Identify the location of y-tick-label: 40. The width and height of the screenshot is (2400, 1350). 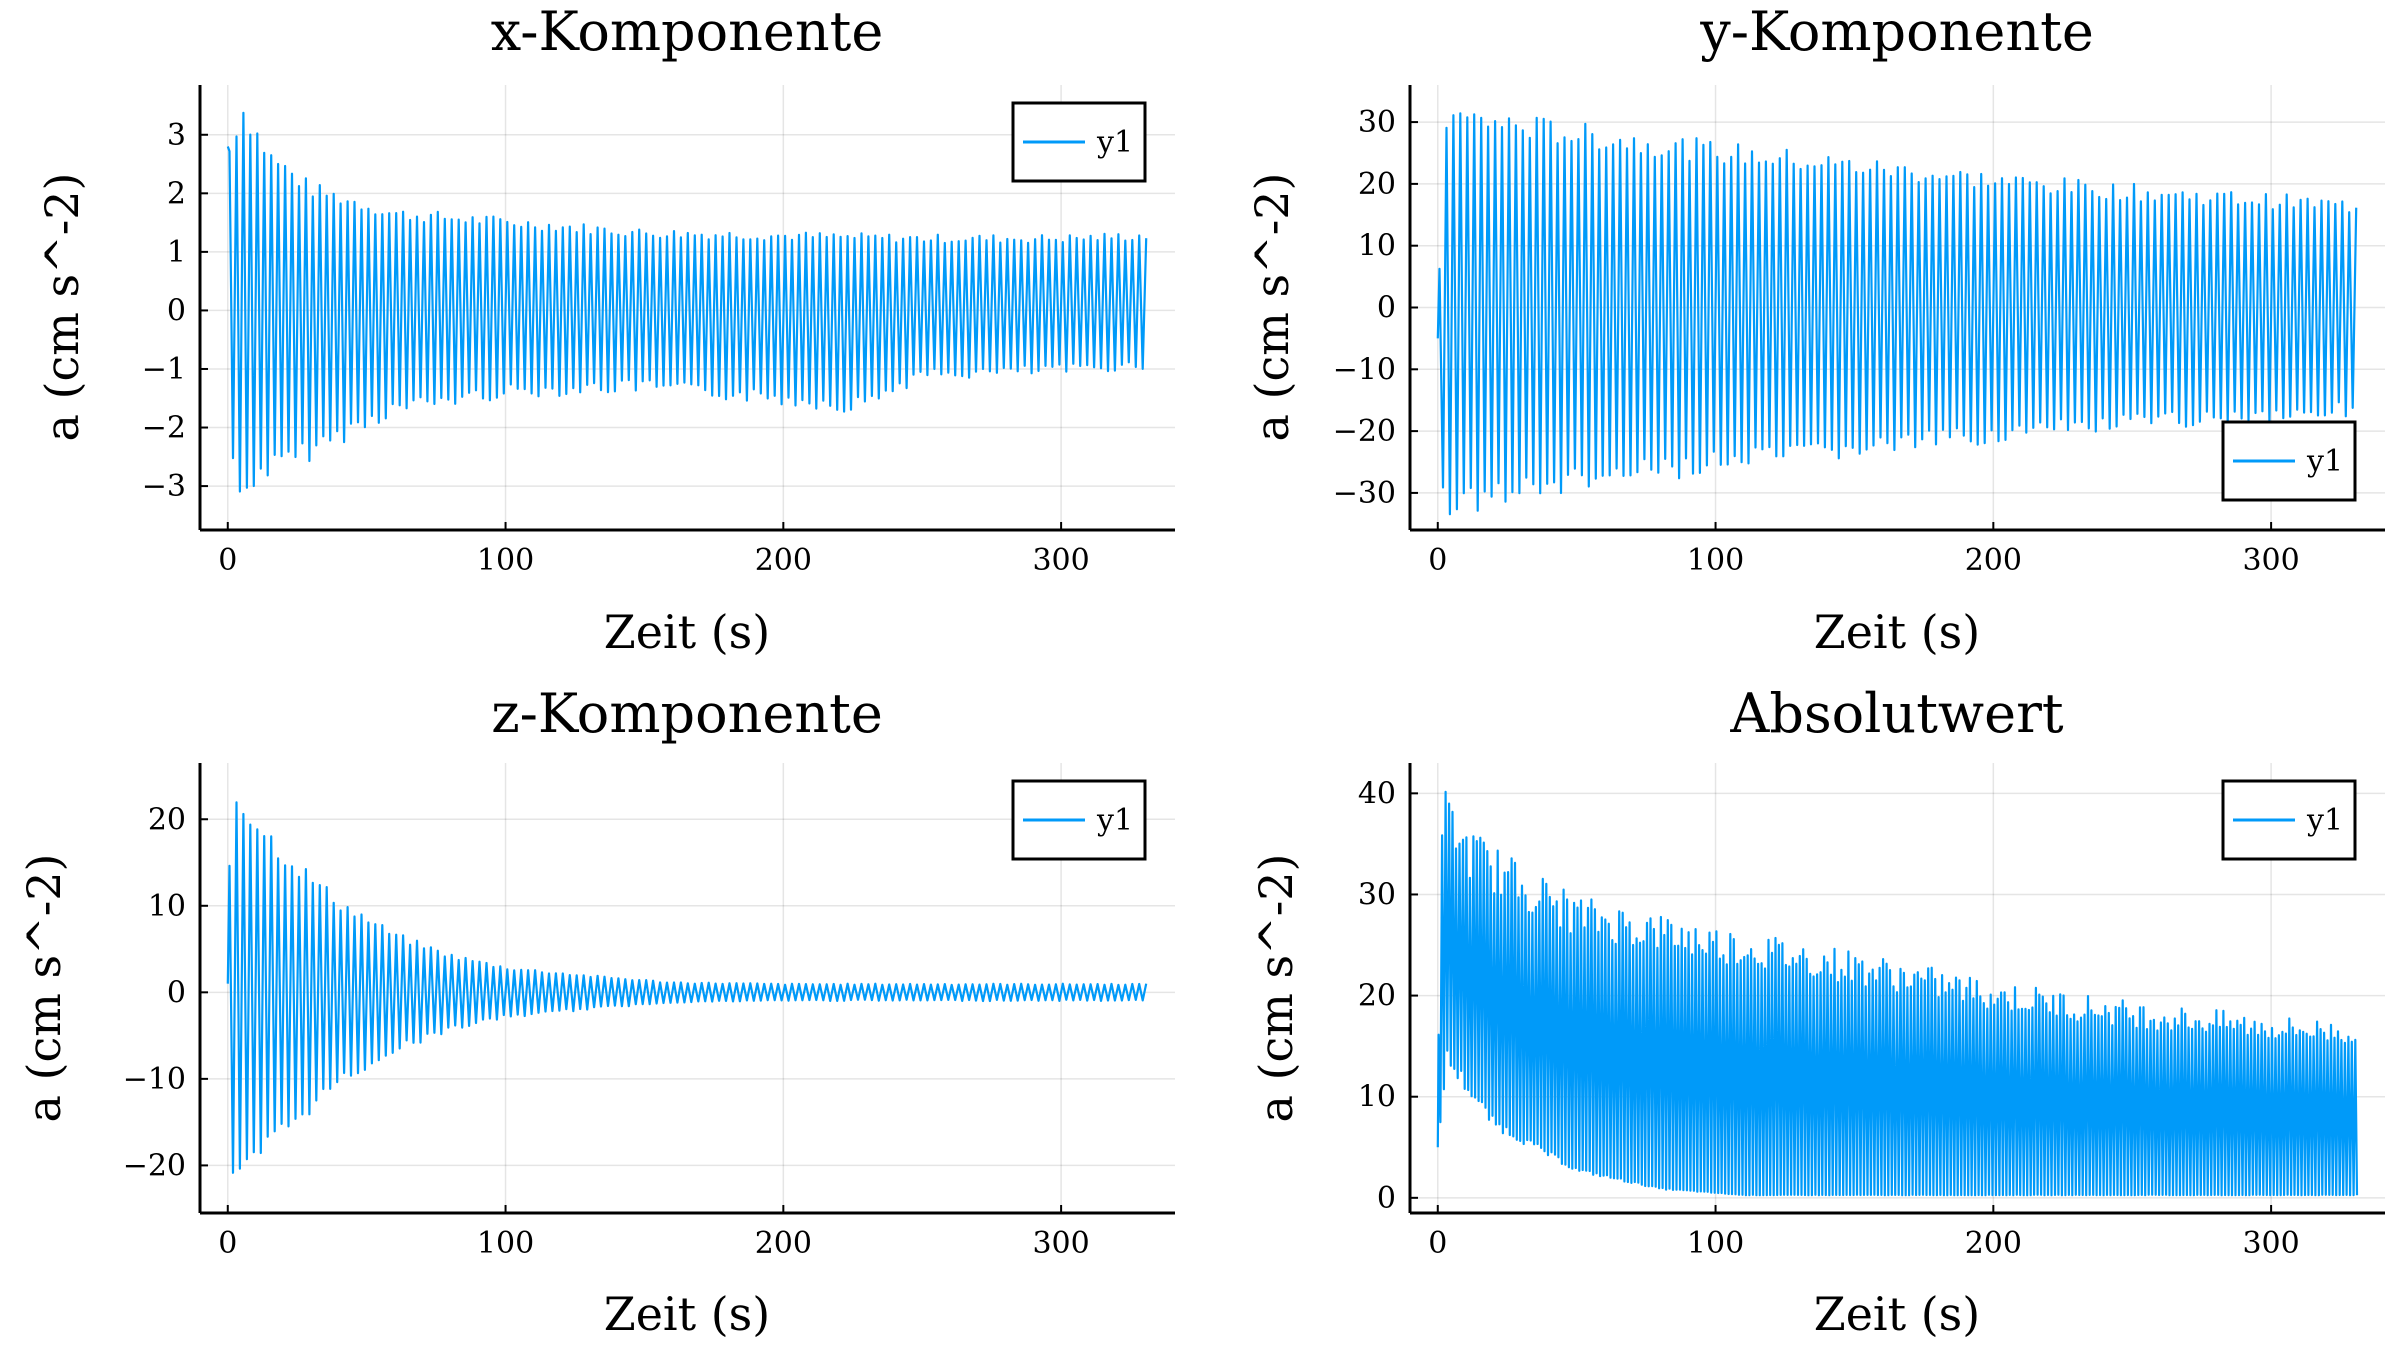
(1377, 793).